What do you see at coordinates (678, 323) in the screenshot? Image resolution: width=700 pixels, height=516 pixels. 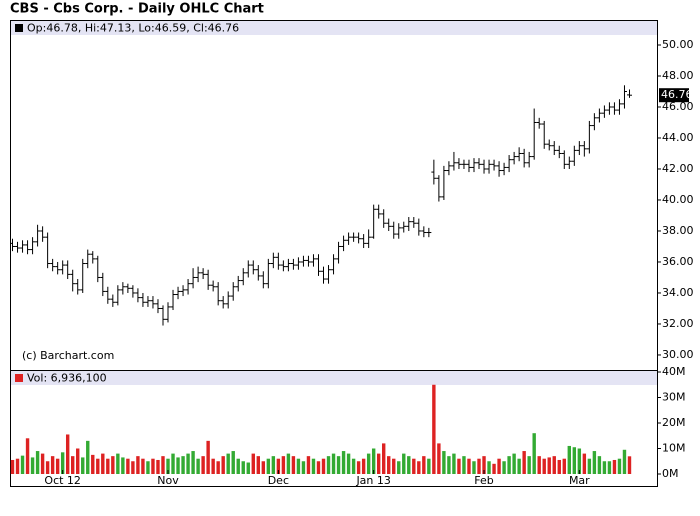 I see `y-tick-label: 32.00` at bounding box center [678, 323].